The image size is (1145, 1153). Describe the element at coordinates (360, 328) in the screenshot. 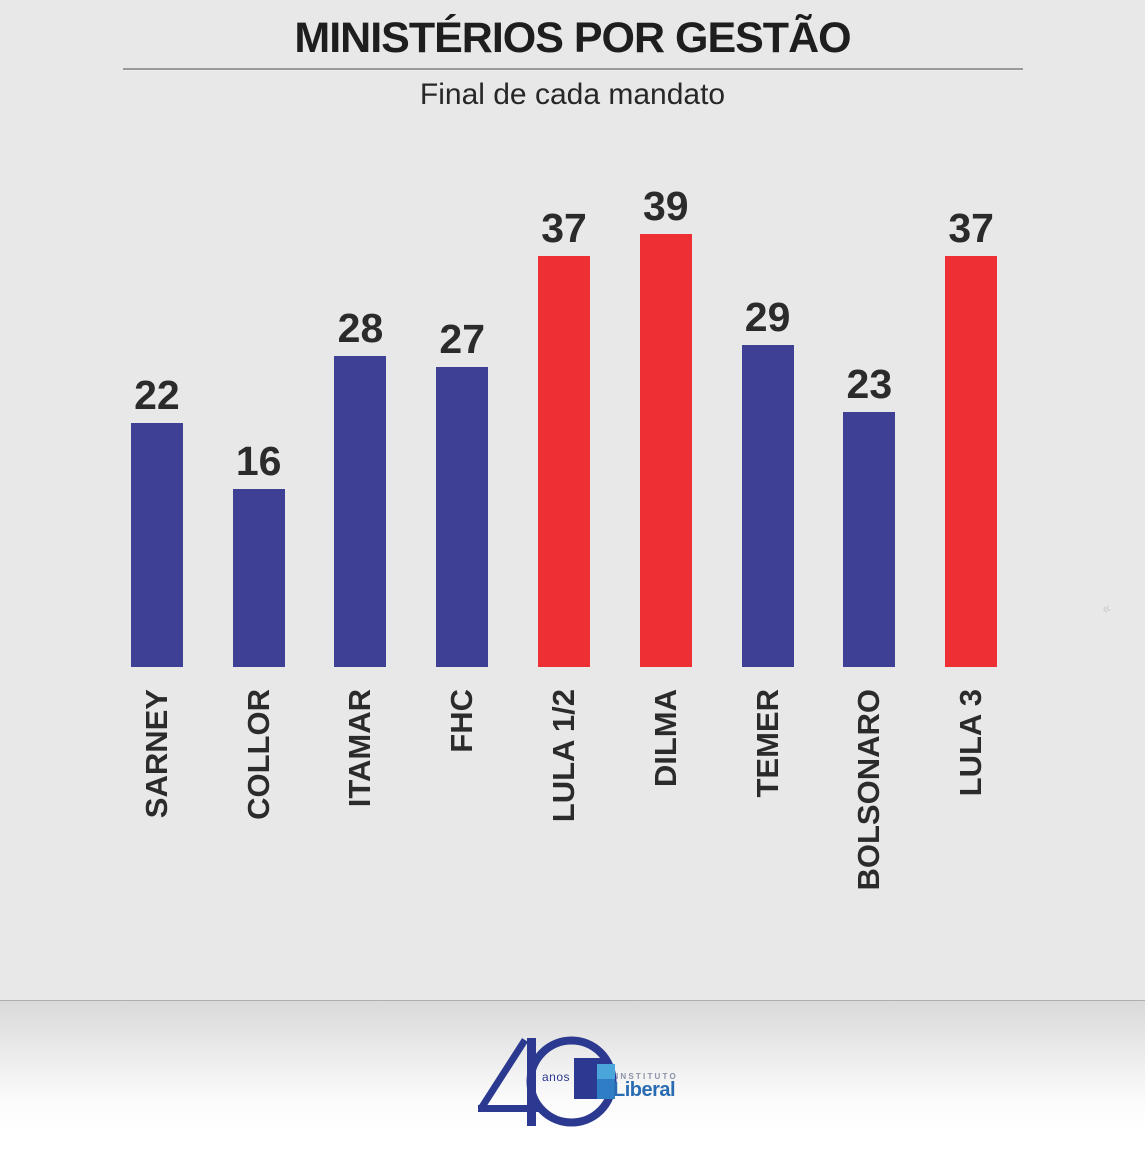

I see `bar-value-label: 28` at that location.